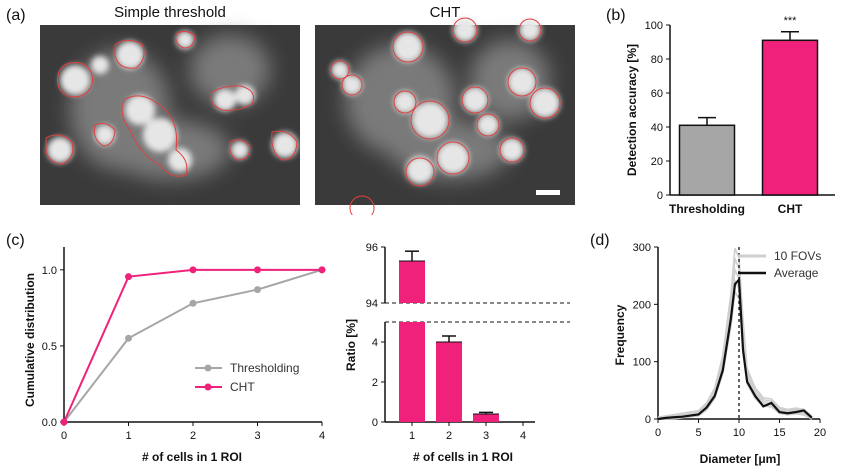 The width and height of the screenshot is (850, 468). Describe the element at coordinates (30, 340) in the screenshot. I see `c1-y-axis-title: Cumulative distribution` at that location.